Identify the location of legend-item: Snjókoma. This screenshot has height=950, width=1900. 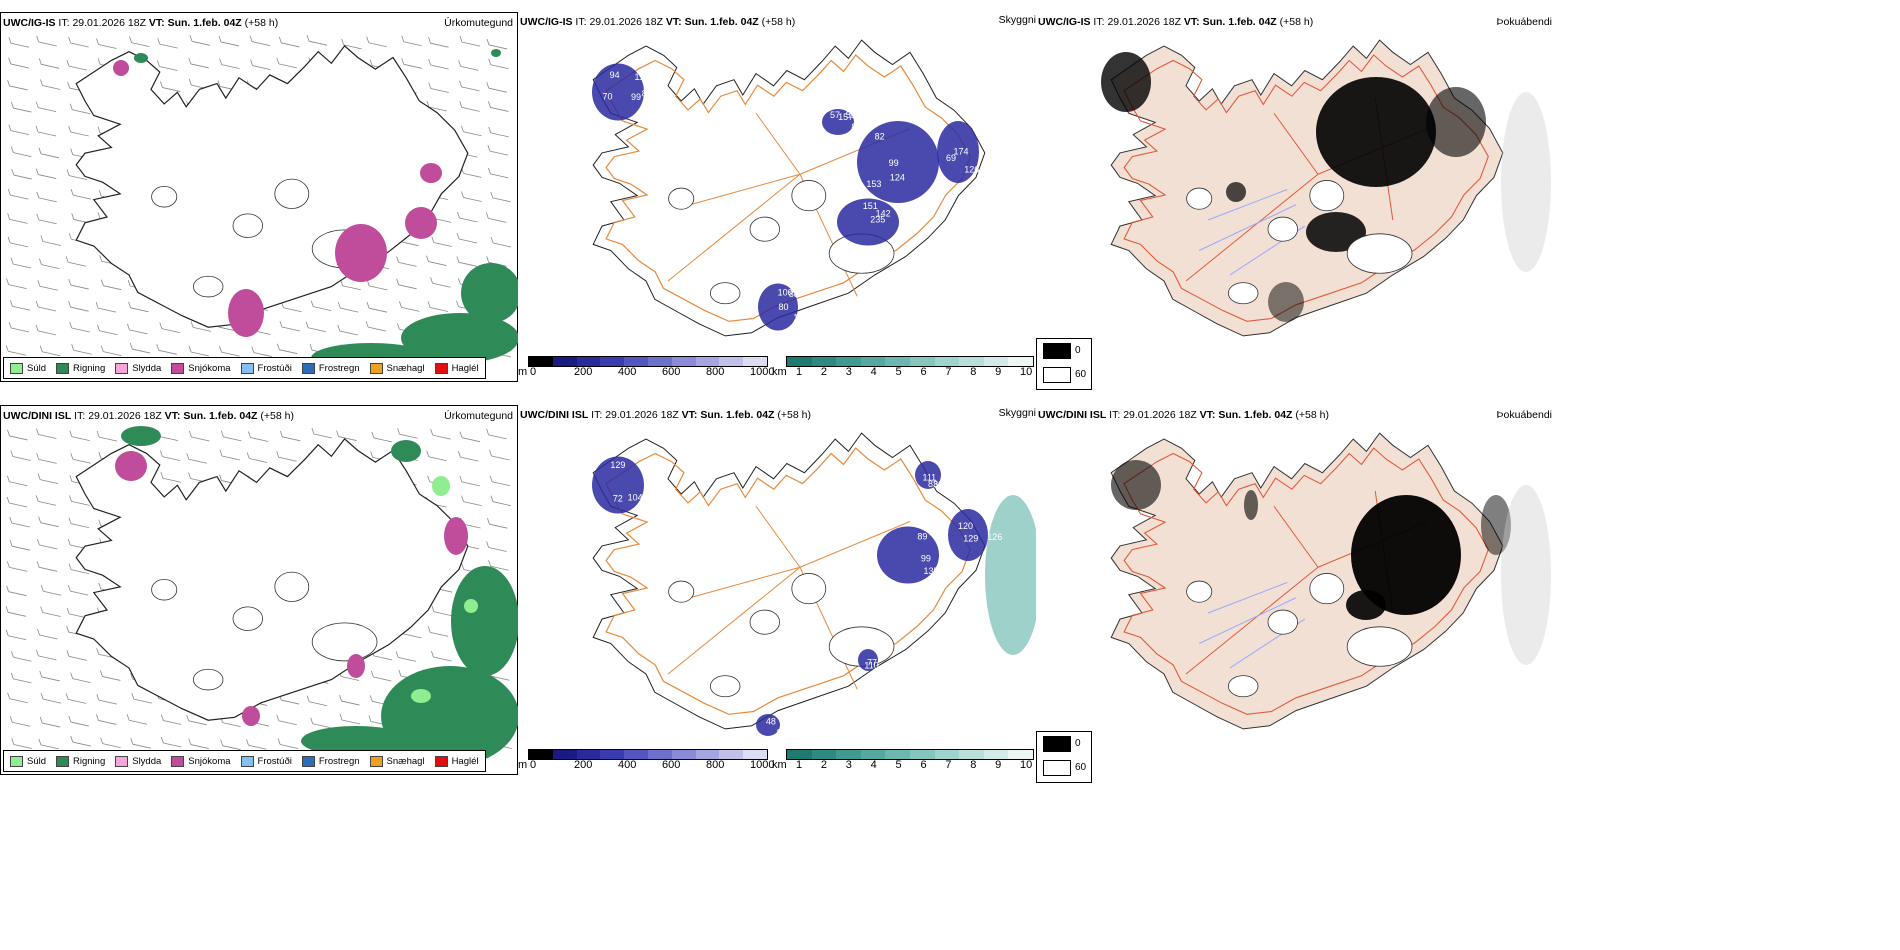
(201, 368).